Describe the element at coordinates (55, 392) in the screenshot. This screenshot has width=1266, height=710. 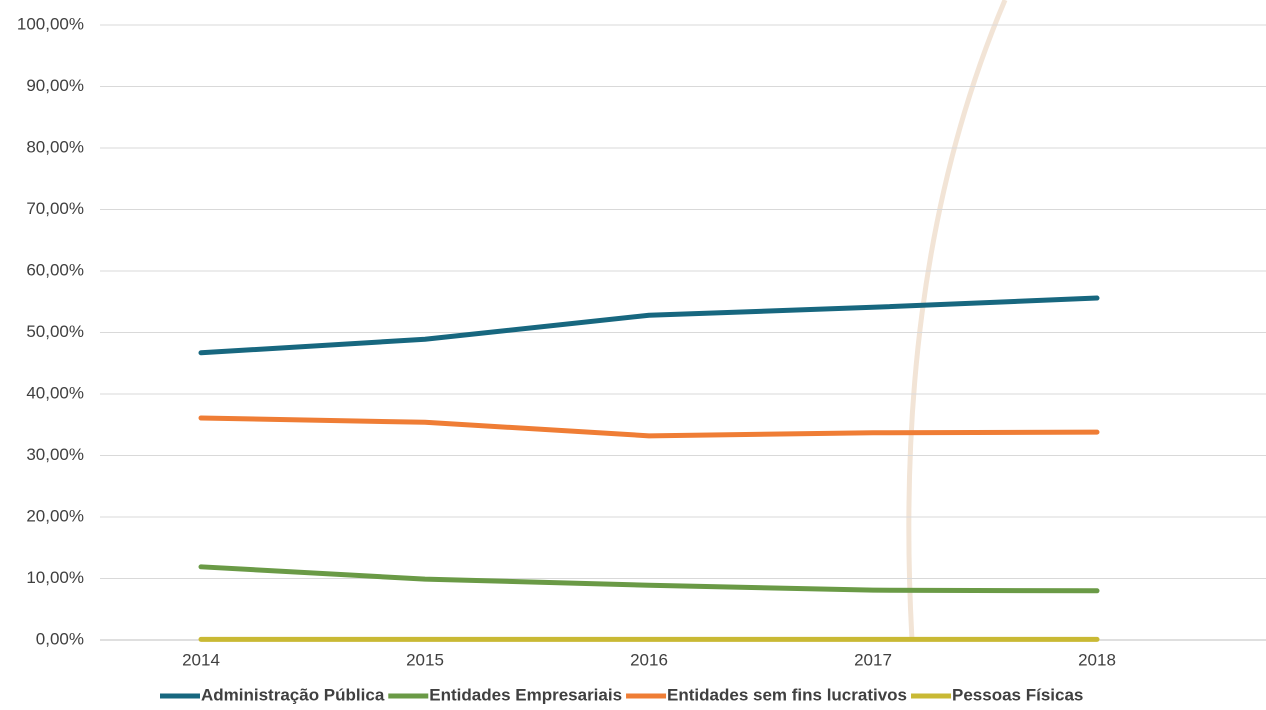
I see `y-tick-label: 40,00%` at that location.